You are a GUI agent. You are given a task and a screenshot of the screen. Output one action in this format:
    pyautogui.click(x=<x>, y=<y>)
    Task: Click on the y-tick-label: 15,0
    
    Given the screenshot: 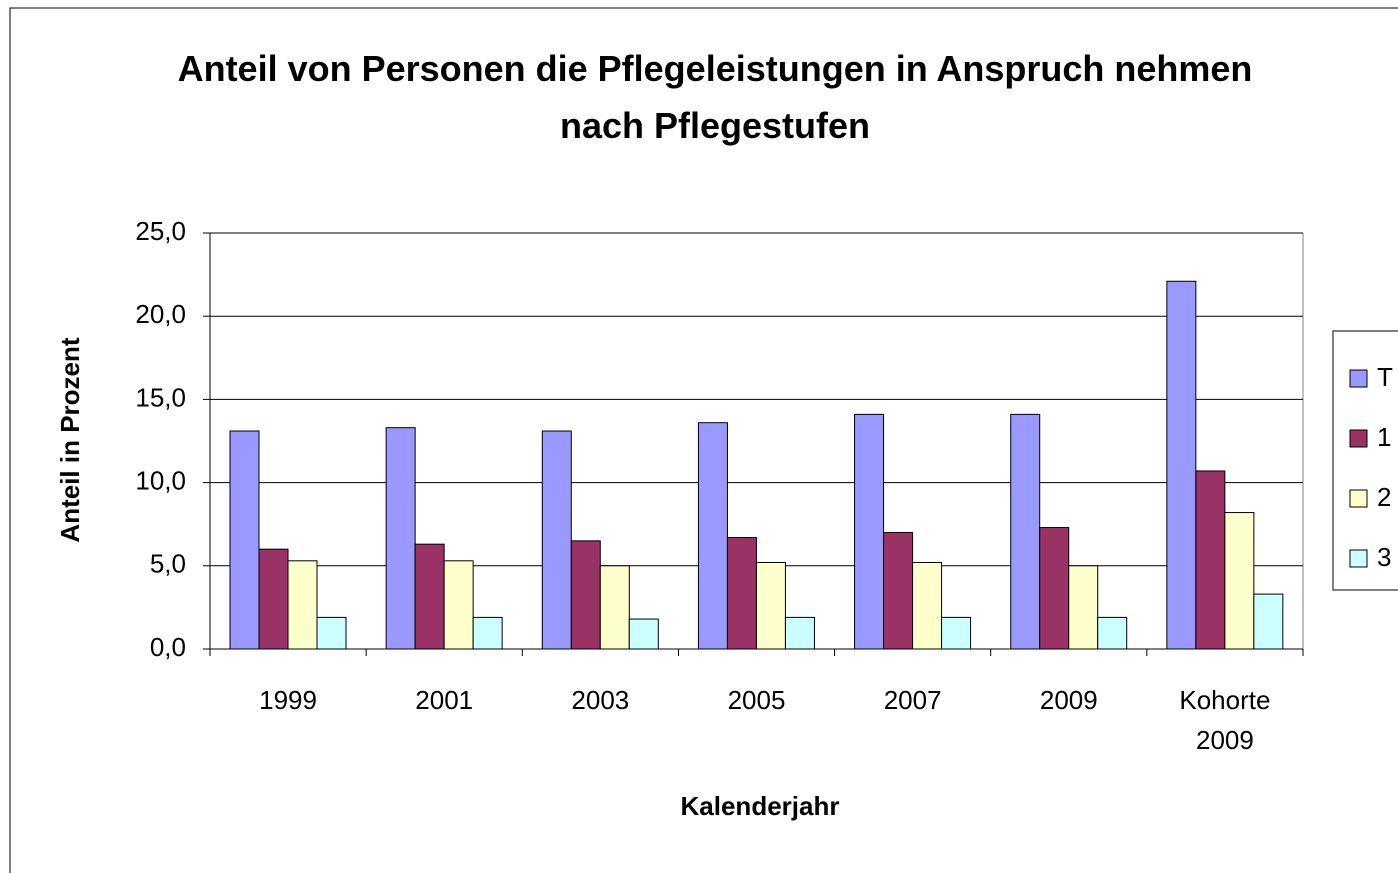 What is the action you would take?
    pyautogui.click(x=160, y=397)
    